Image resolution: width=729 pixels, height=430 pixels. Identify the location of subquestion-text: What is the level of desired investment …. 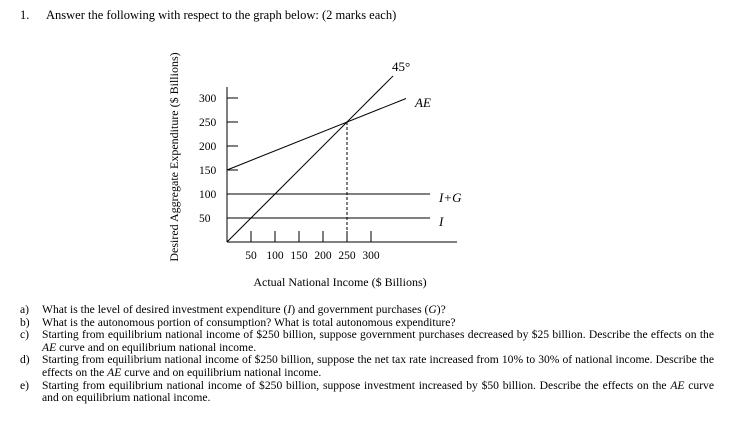
(378, 310).